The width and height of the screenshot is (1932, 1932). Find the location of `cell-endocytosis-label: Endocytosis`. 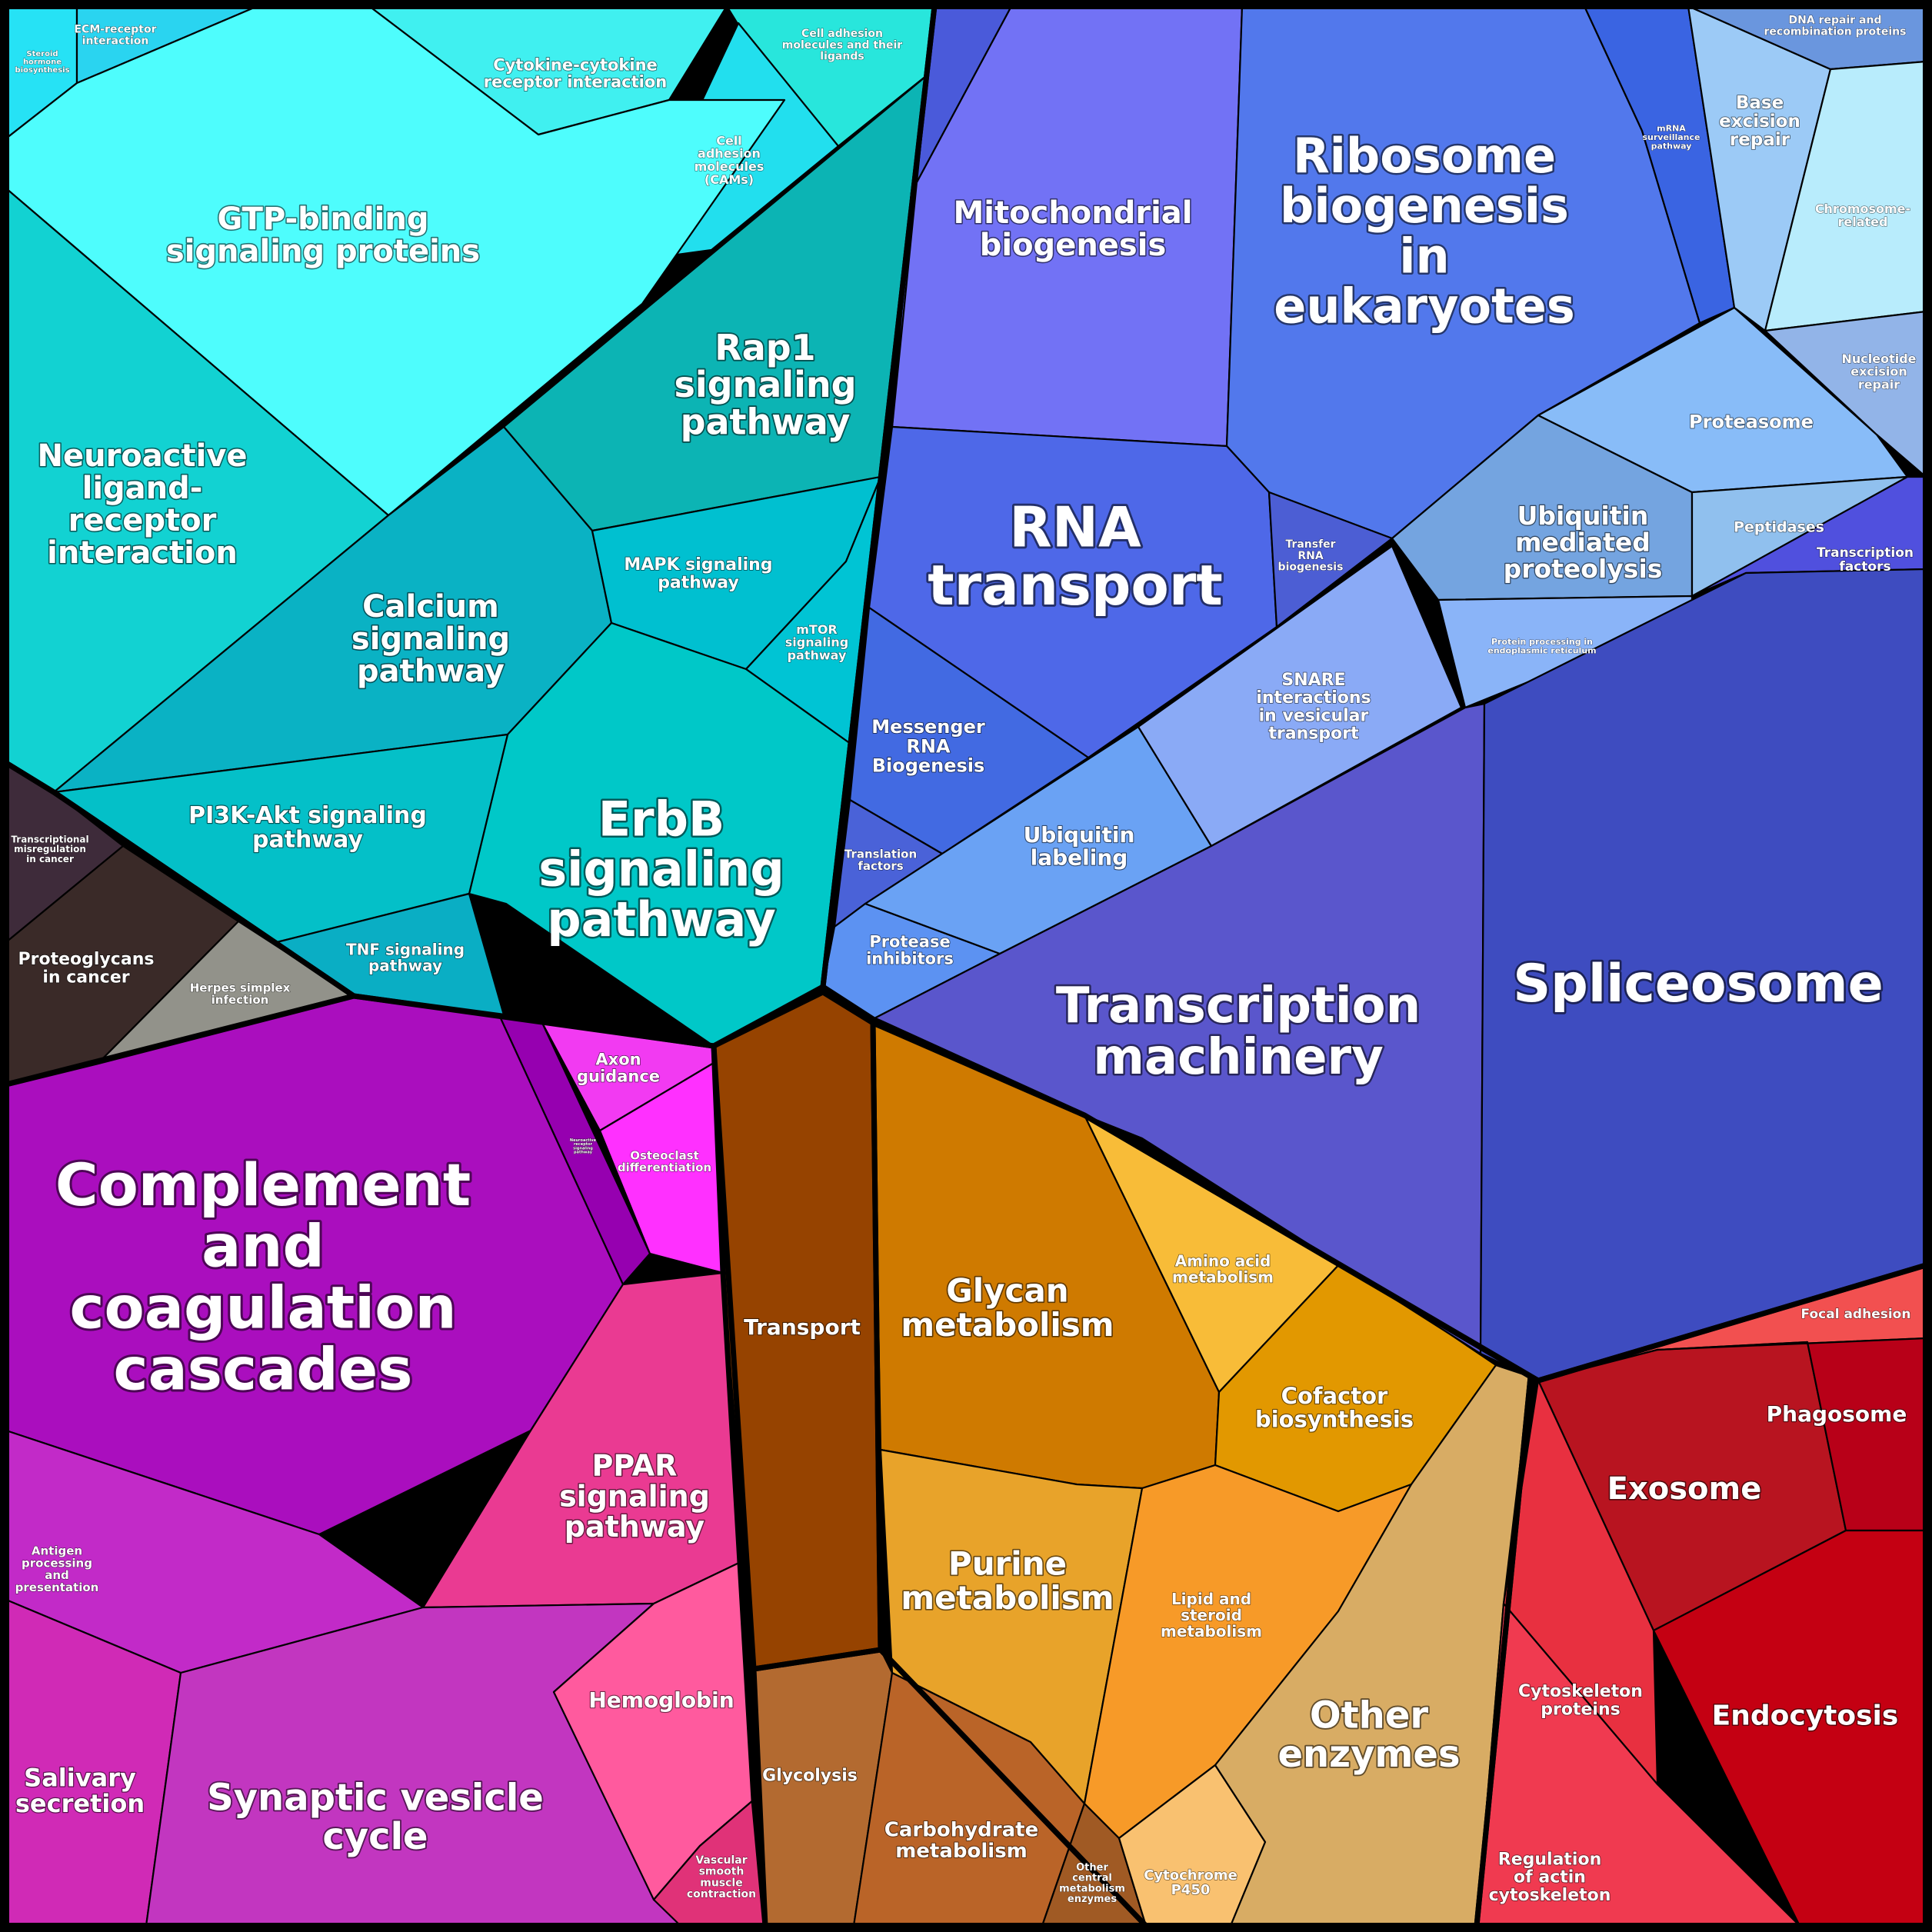

cell-endocytosis-label: Endocytosis is located at coordinates (1805, 1716).